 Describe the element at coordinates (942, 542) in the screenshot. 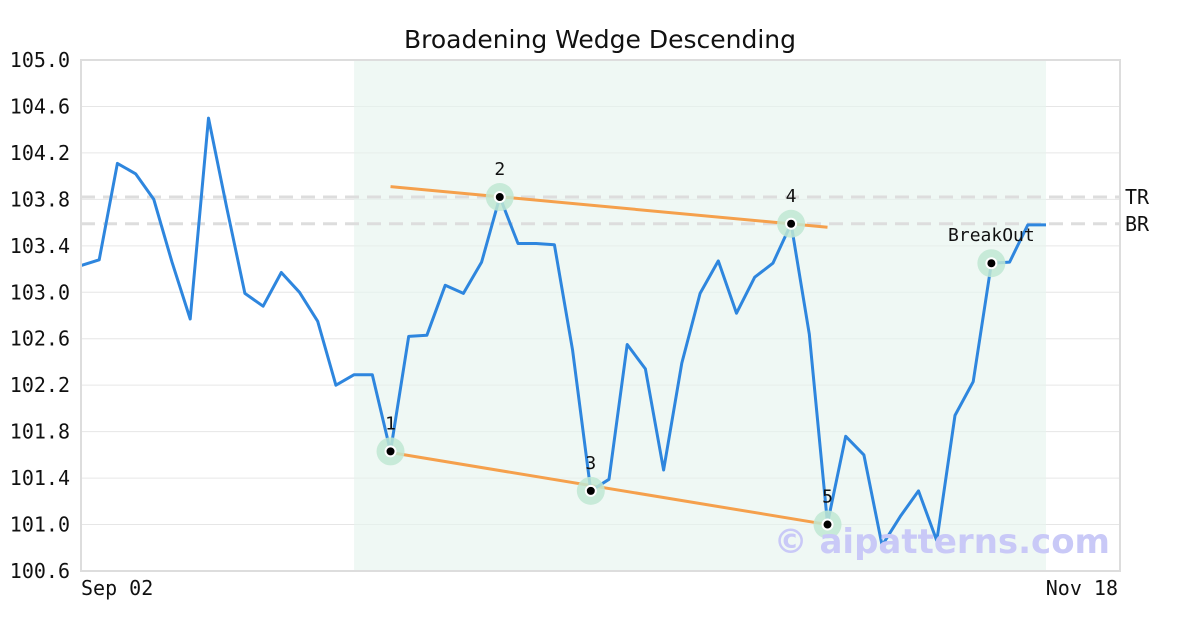

I see `watermark: © aipatterns.com` at that location.